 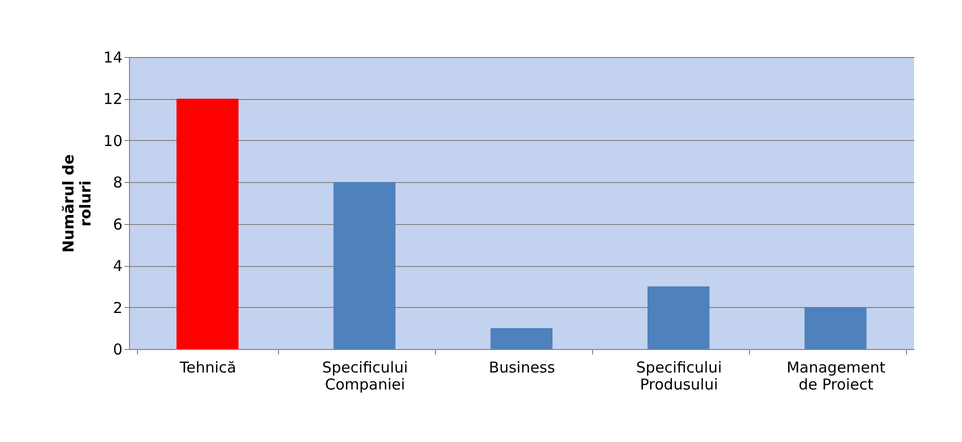 I want to click on y-tick-label: 12, so click(x=112, y=99).